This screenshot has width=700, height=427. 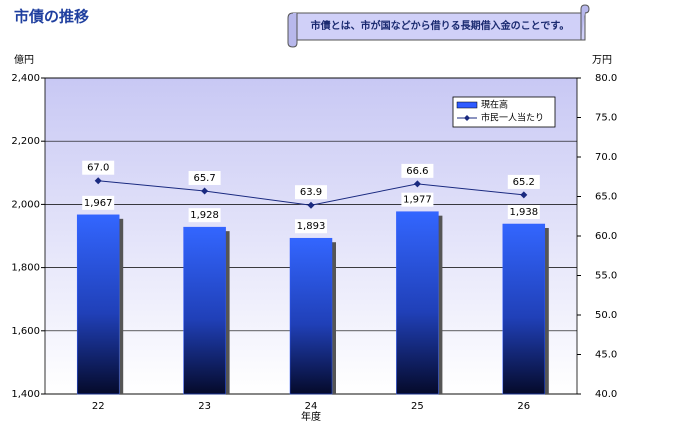 What do you see at coordinates (606, 118) in the screenshot?
I see `y2-tick-label: 75.0` at bounding box center [606, 118].